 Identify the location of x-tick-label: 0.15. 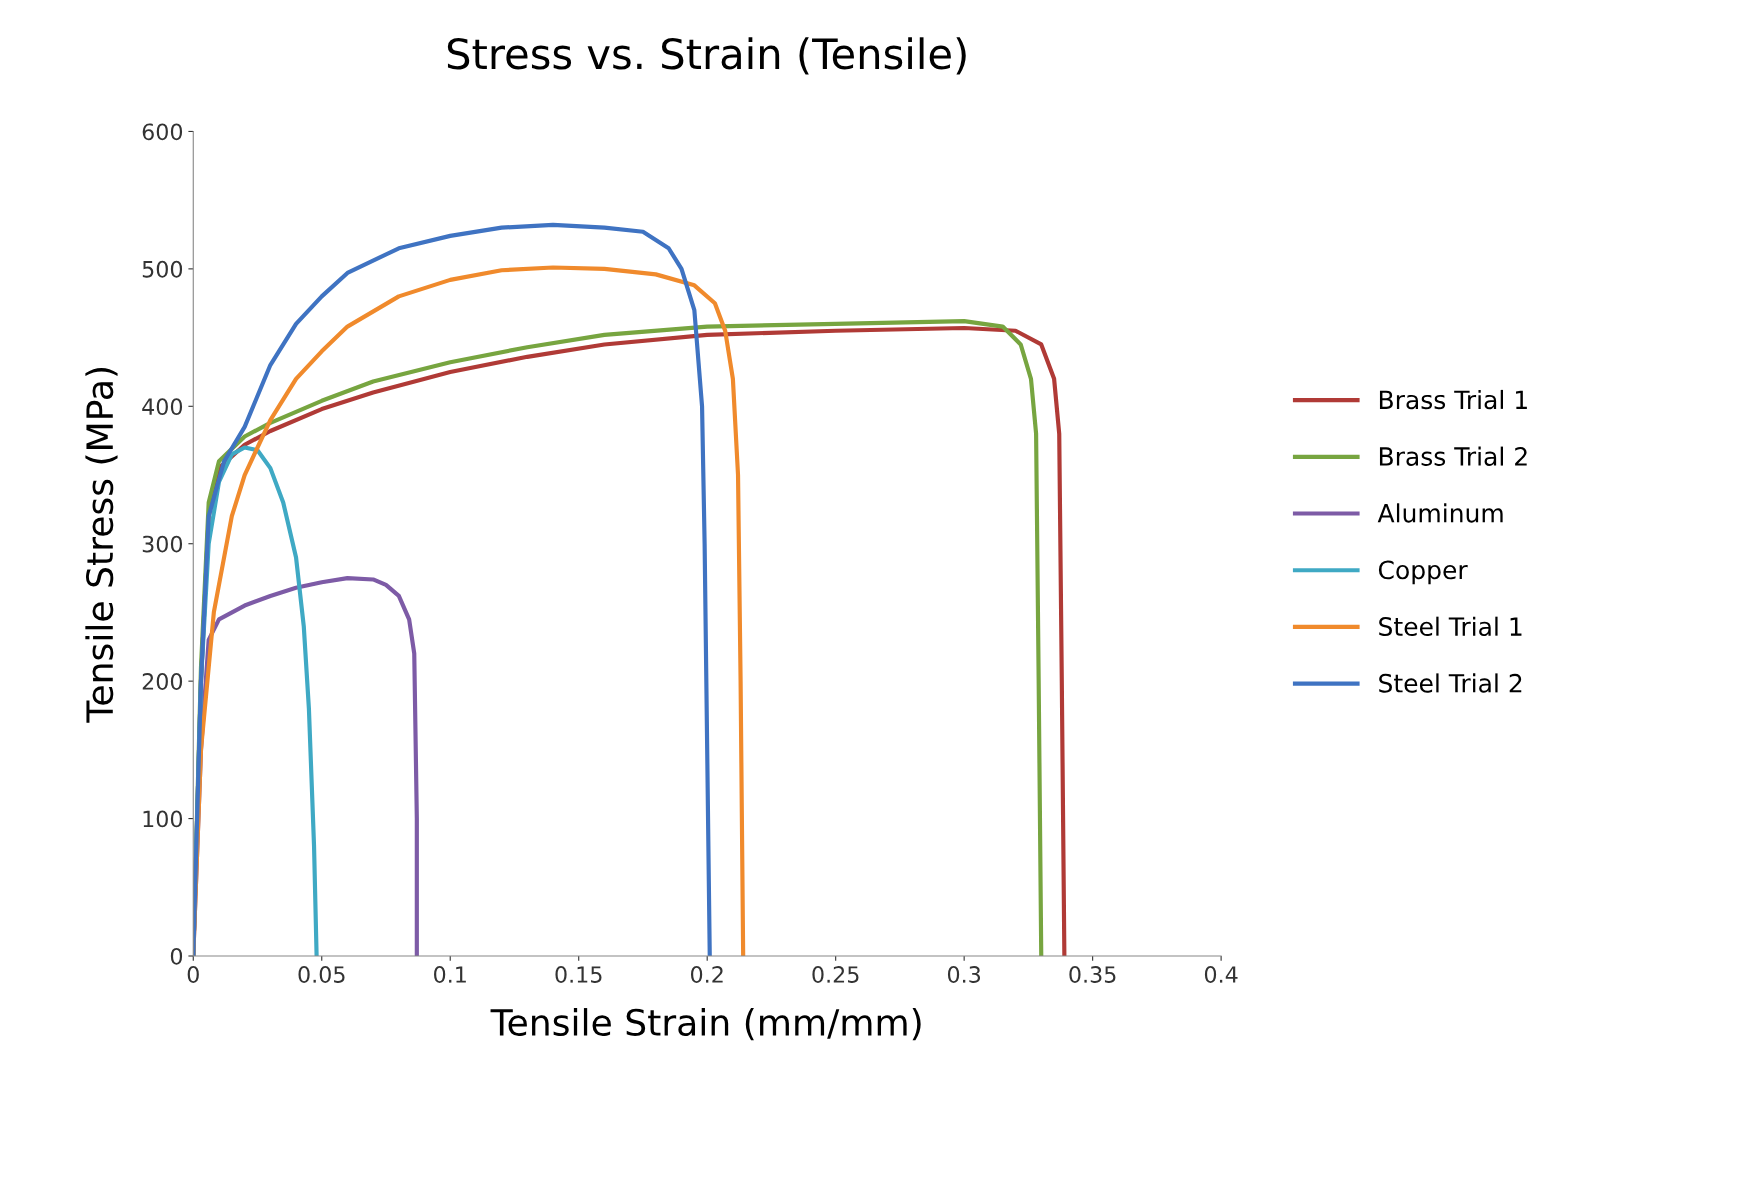
(578, 974).